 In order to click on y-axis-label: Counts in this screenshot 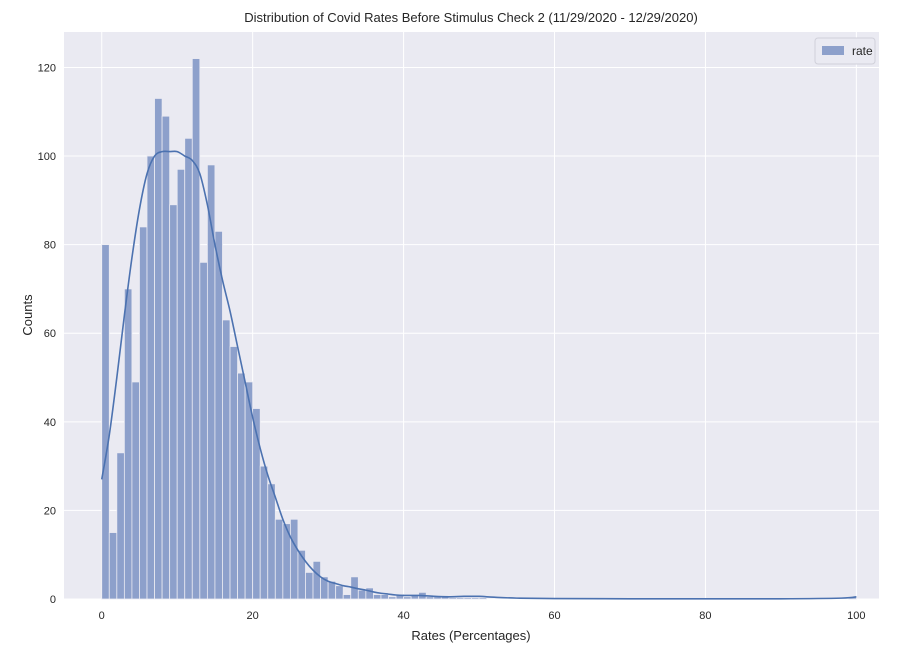, I will do `click(27, 315)`.